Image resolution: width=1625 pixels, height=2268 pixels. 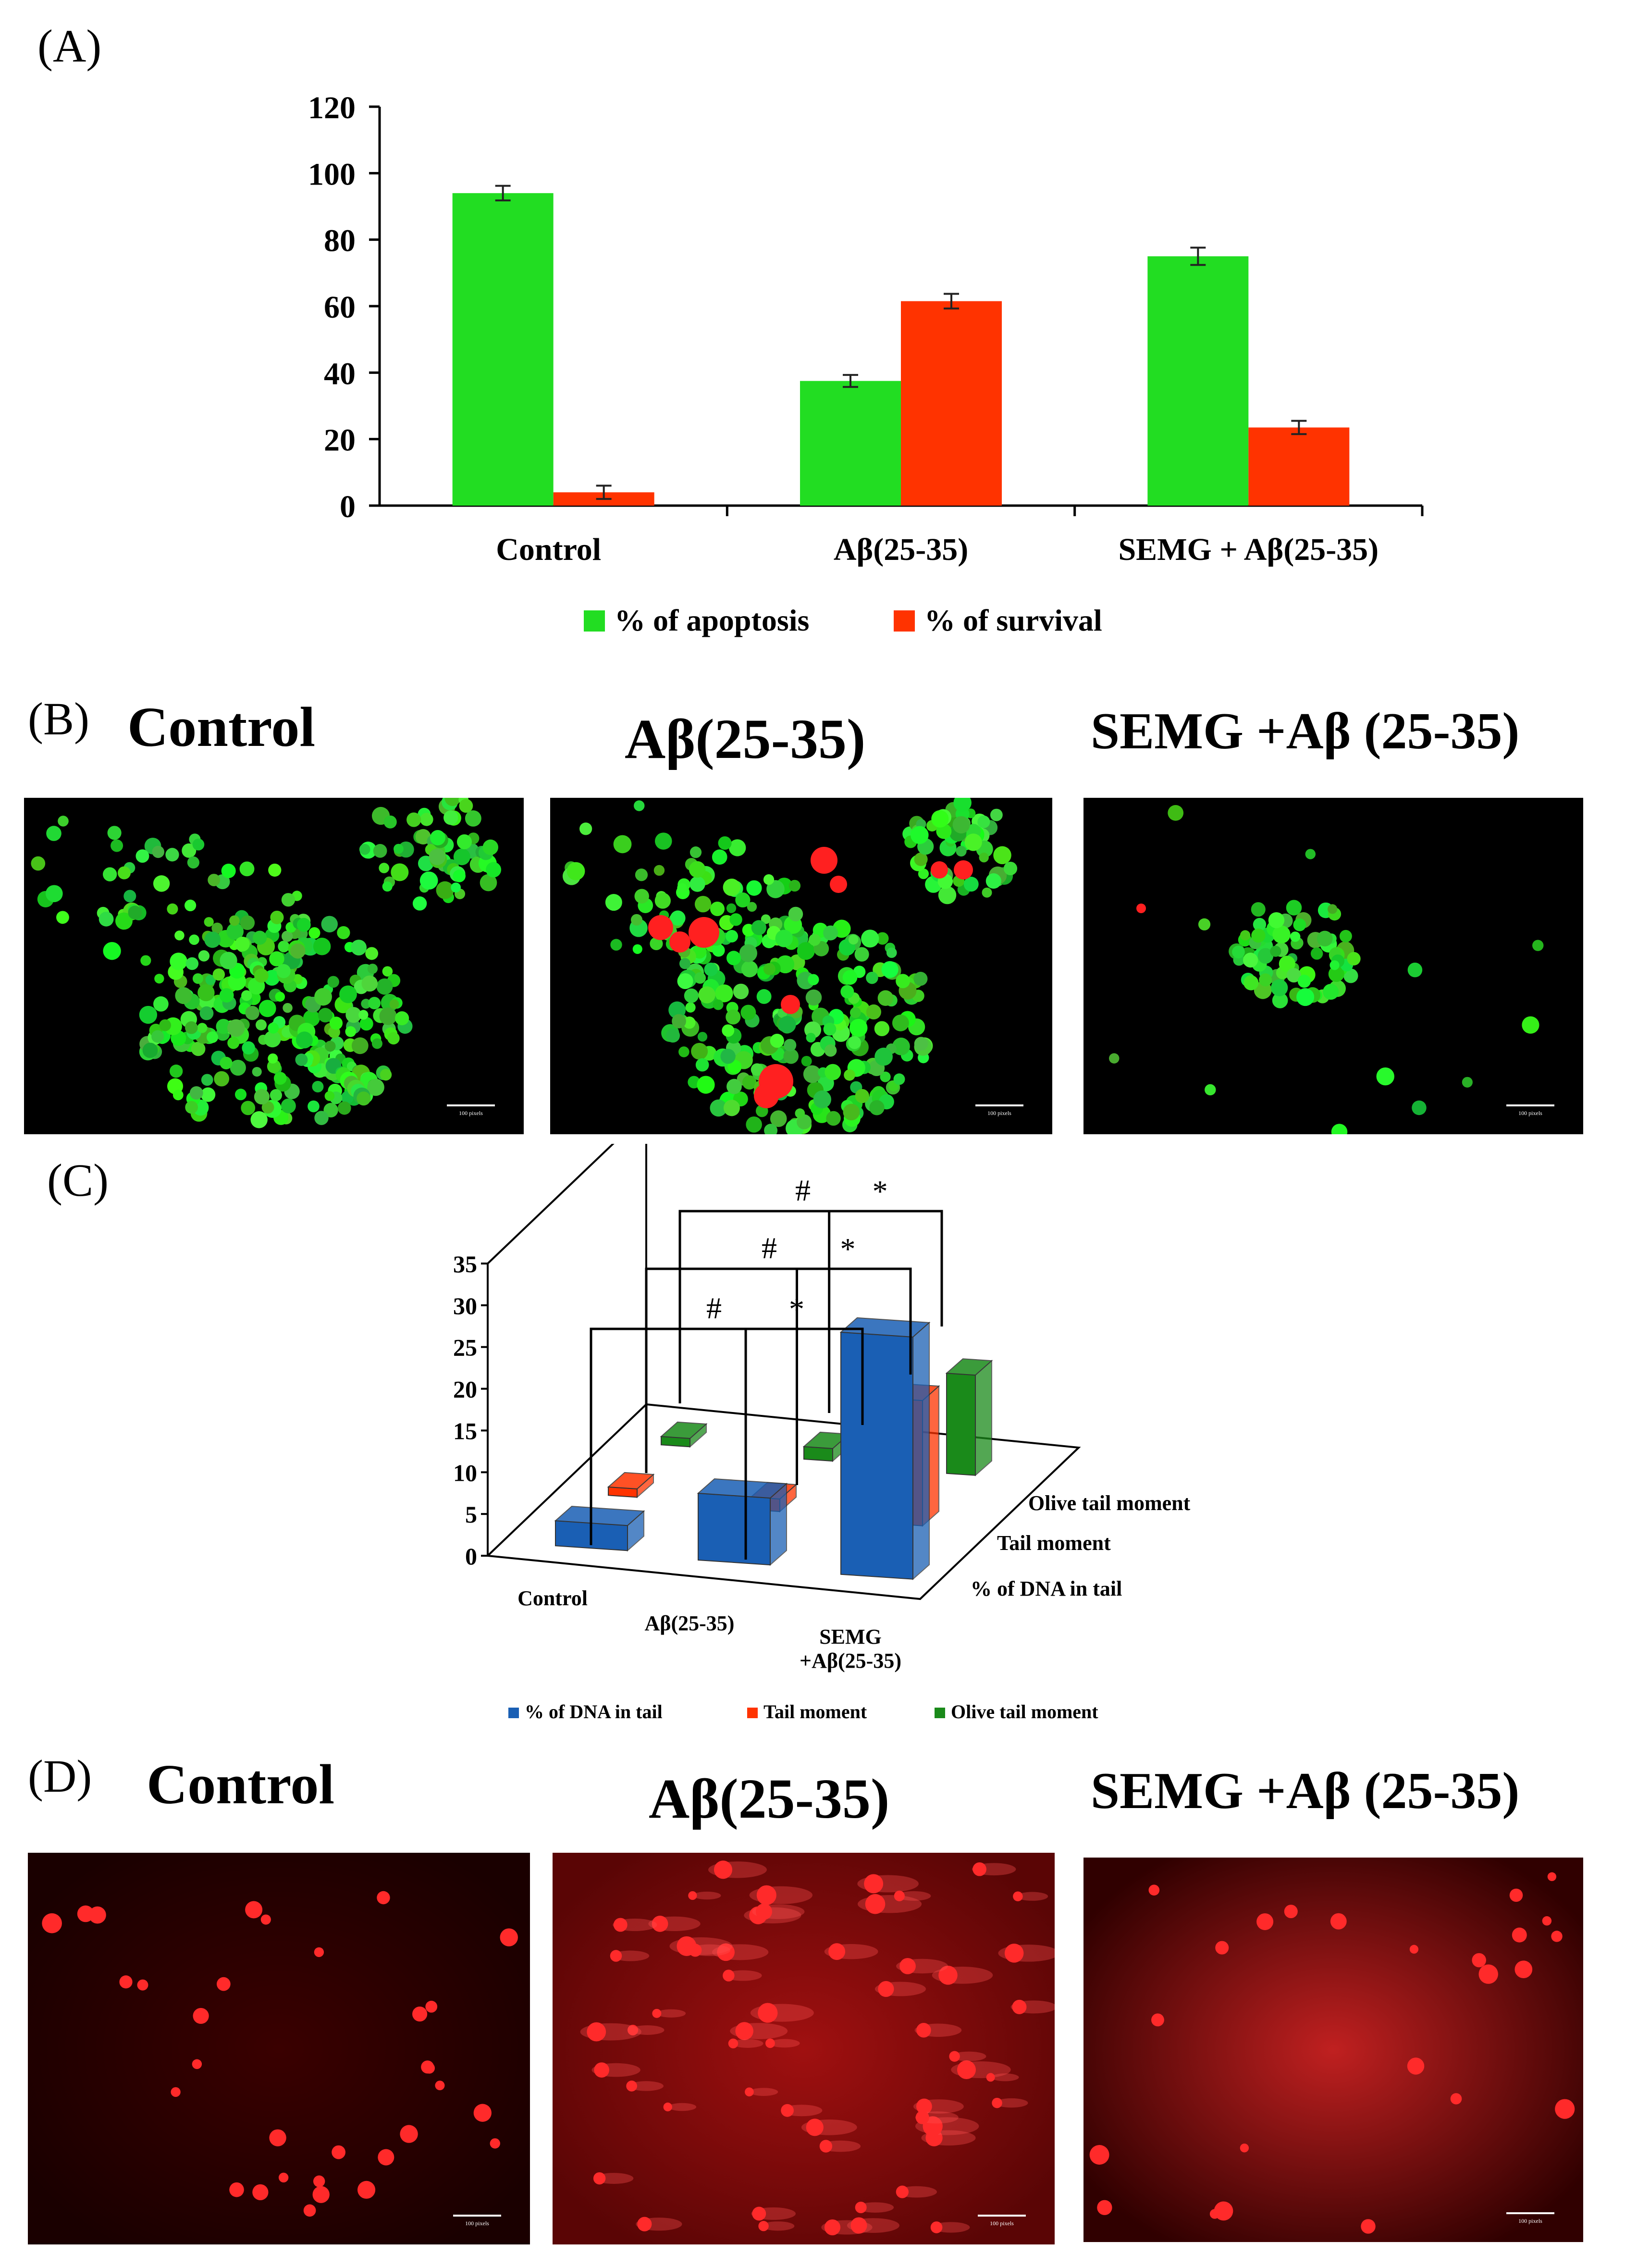 What do you see at coordinates (279, 2048) in the screenshot?
I see `micrograph-d-control: 100 pixels` at bounding box center [279, 2048].